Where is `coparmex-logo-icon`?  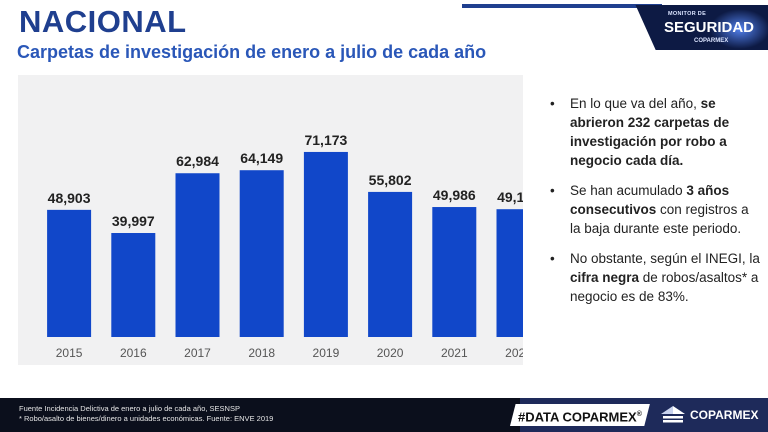 coparmex-logo-icon is located at coordinates (673, 414).